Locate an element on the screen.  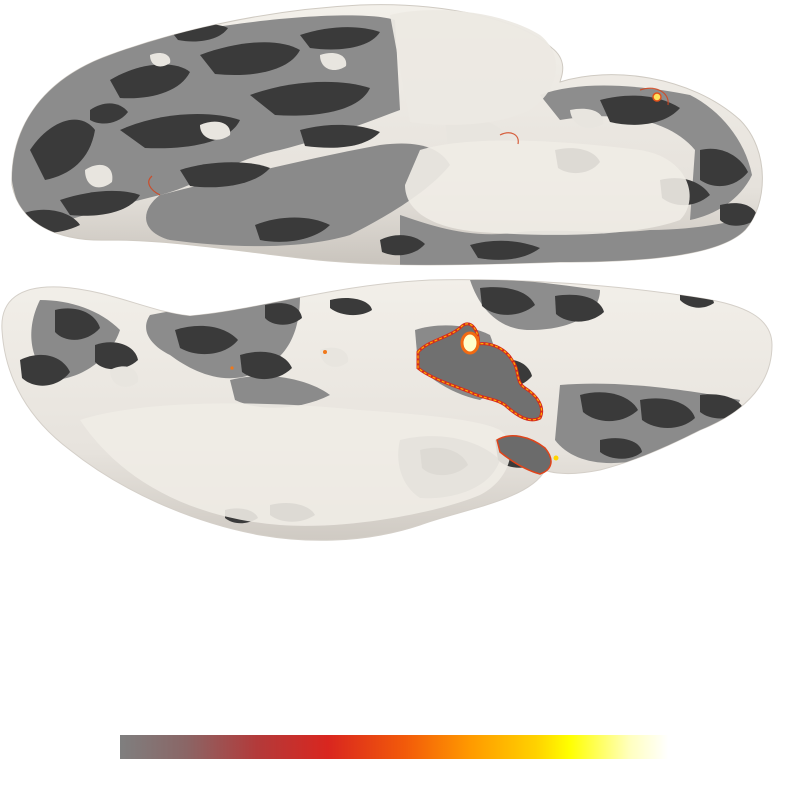
upper-activation-spot is located at coordinates (657, 97).